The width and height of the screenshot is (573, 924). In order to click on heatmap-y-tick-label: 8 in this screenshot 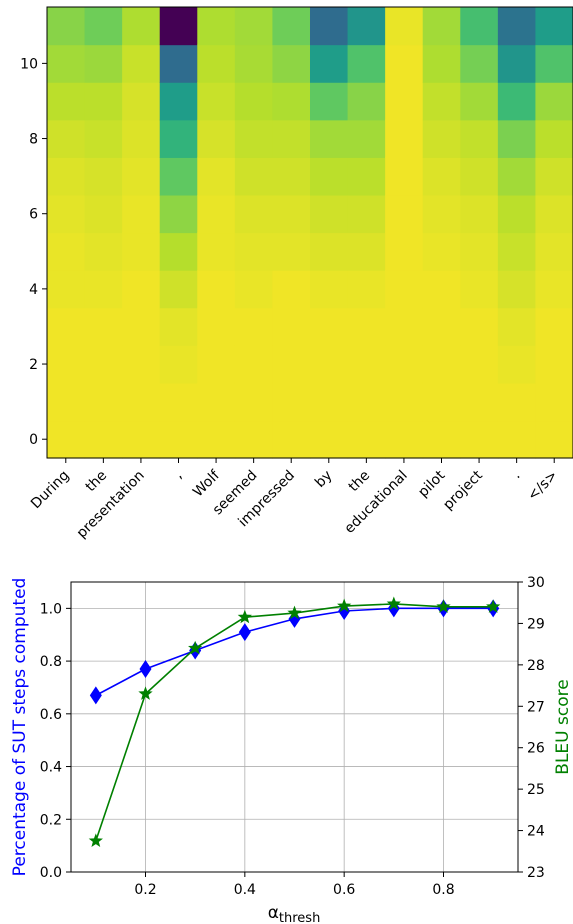, I will do `click(33, 140)`.